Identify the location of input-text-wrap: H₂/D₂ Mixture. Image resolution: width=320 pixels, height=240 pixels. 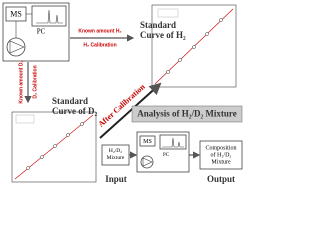
(115, 154).